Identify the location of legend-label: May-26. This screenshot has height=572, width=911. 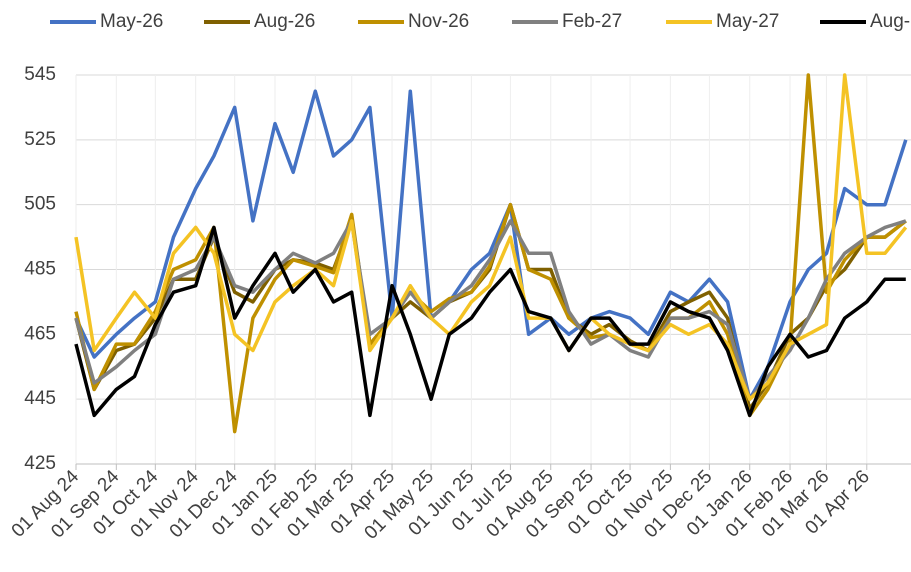
(131, 21).